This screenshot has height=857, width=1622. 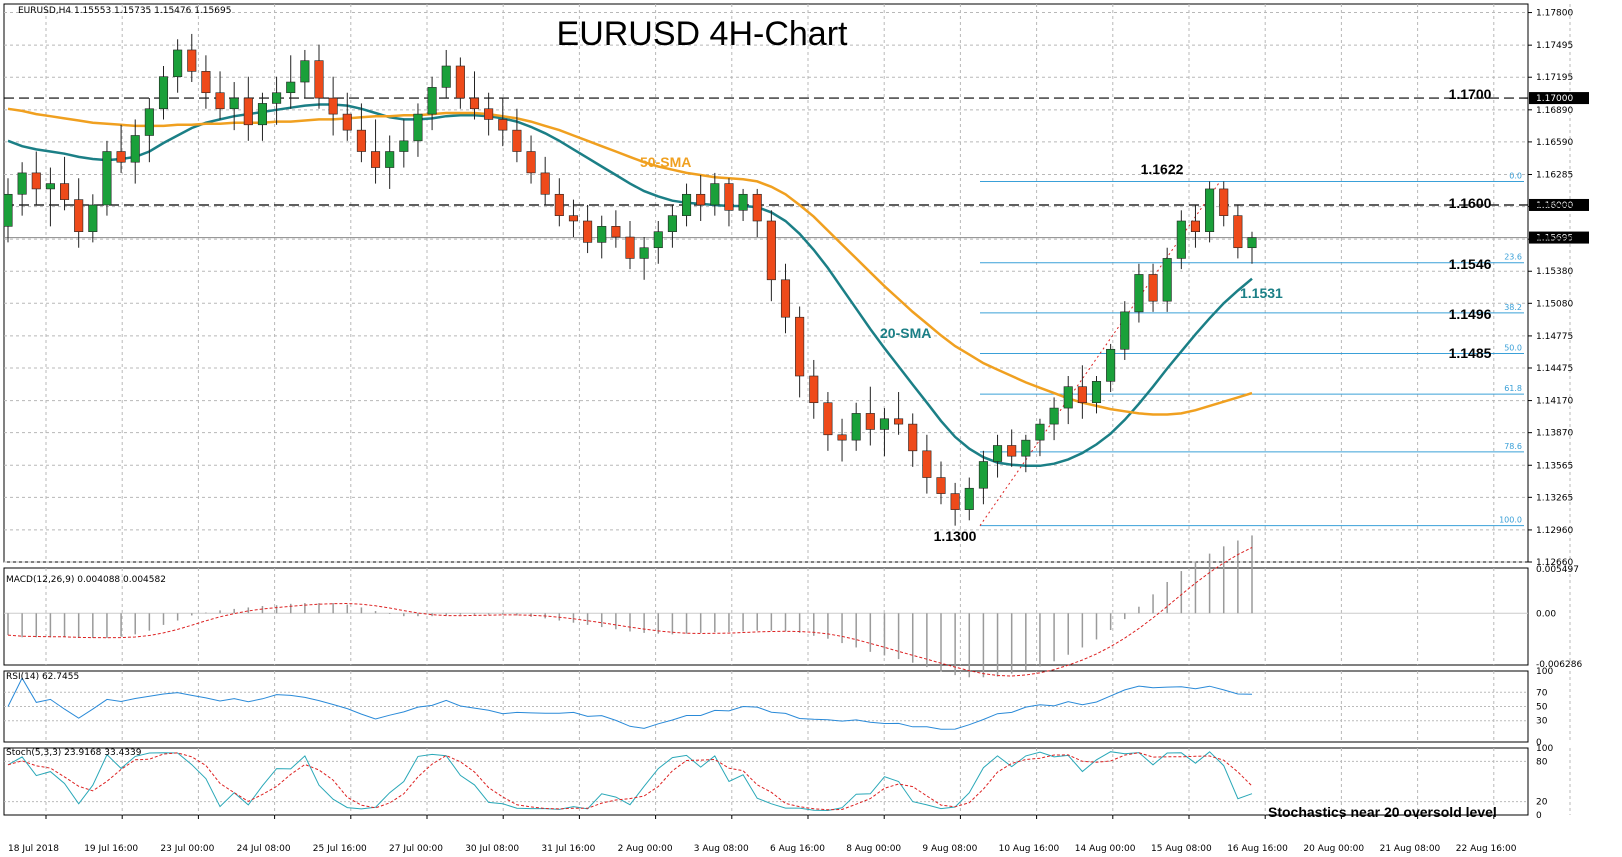 I want to click on time-tick-label: 31 Jul 16:00, so click(x=568, y=849).